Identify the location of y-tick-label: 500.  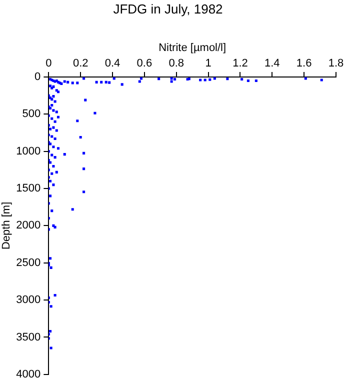
(31, 114).